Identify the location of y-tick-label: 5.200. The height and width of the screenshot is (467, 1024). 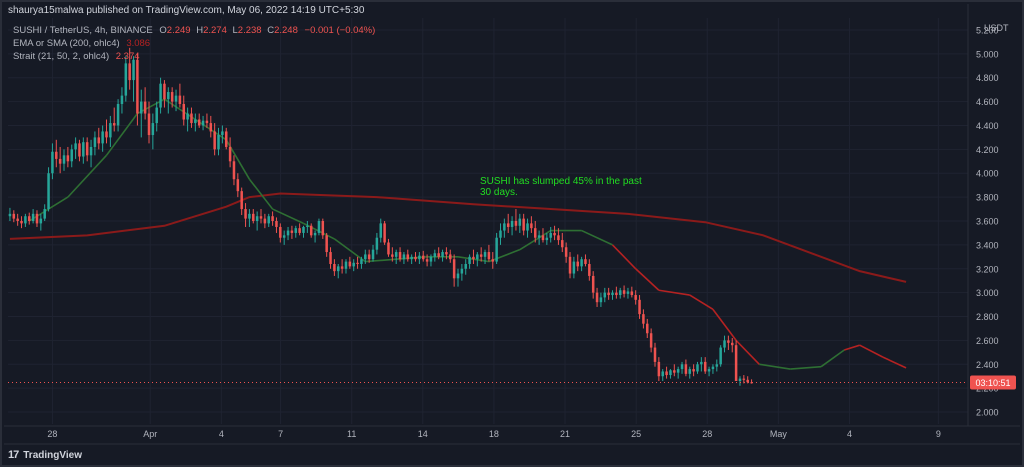
(987, 30).